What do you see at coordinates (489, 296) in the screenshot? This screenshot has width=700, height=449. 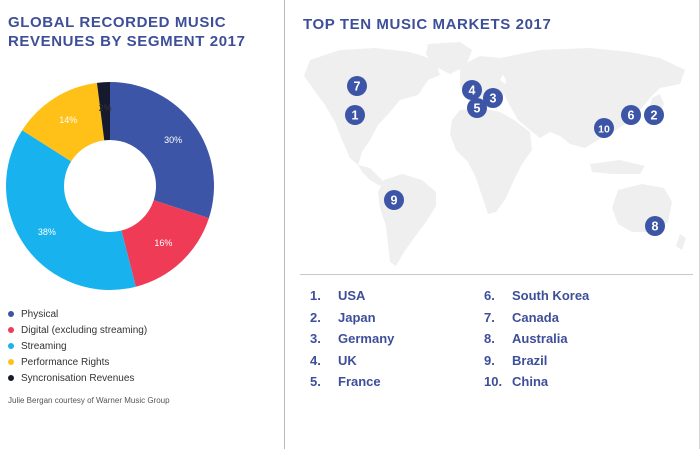 I see `market-rank: 6.` at bounding box center [489, 296].